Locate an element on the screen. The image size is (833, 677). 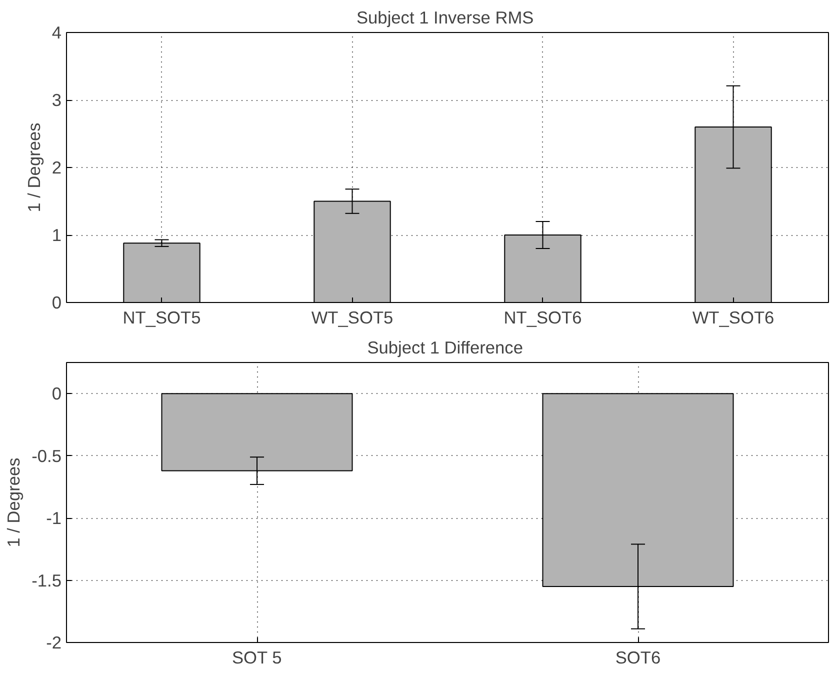
y-tick-label: 3 is located at coordinates (57, 100).